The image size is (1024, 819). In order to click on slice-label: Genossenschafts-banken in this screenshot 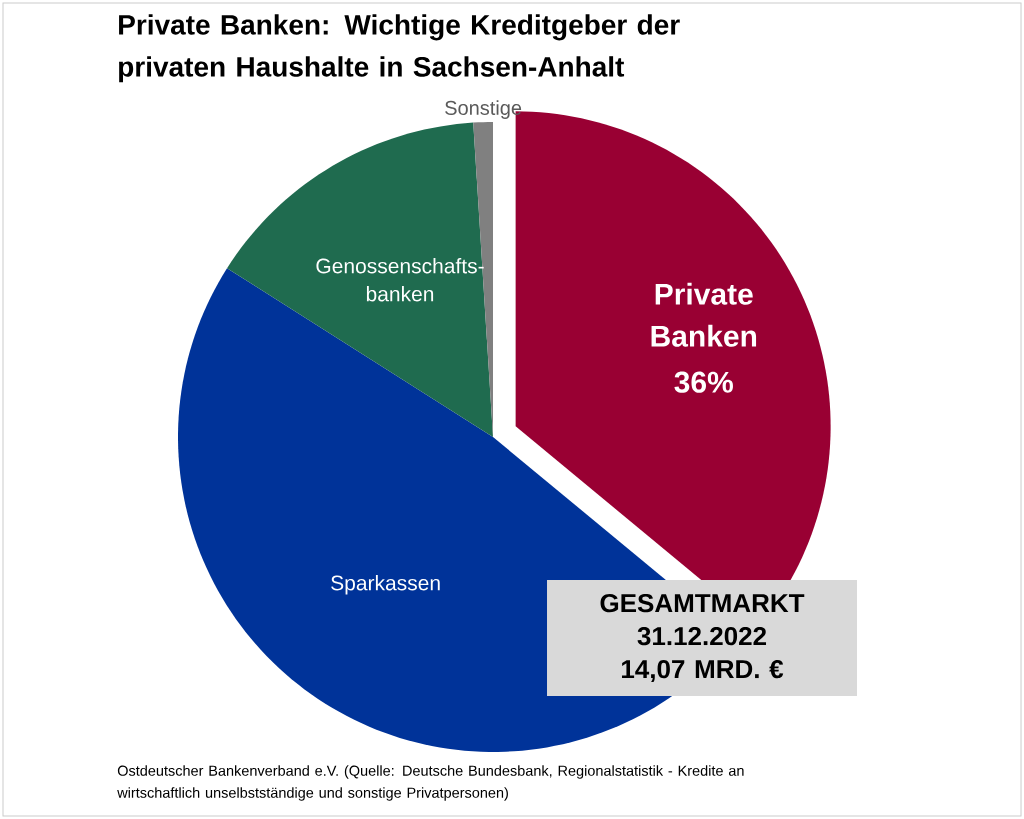, I will do `click(400, 280)`.